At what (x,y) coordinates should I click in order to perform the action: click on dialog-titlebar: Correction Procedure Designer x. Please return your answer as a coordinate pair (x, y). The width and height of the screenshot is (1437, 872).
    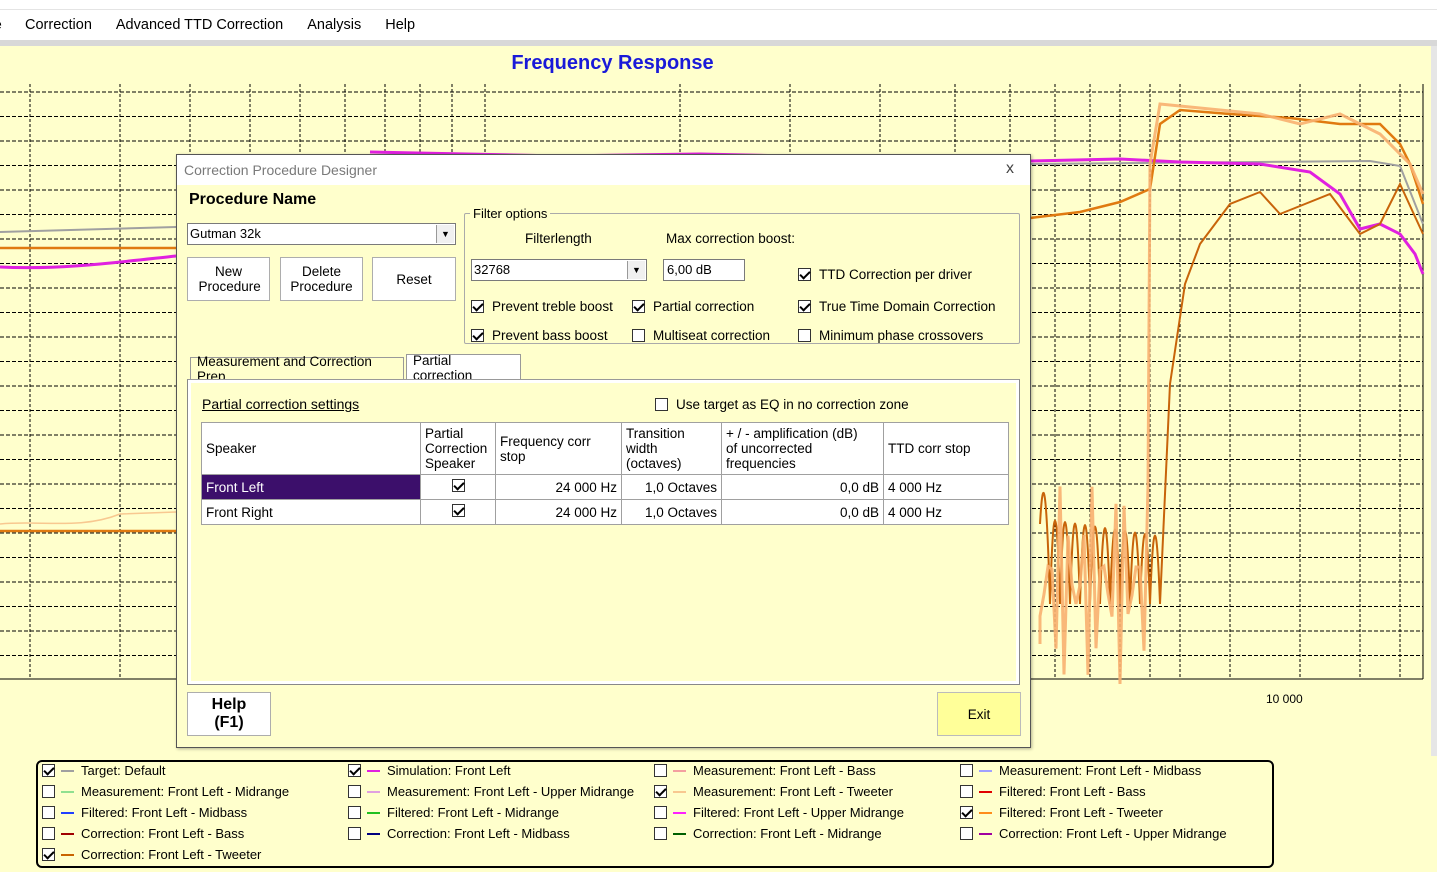
    Looking at the image, I should click on (603, 170).